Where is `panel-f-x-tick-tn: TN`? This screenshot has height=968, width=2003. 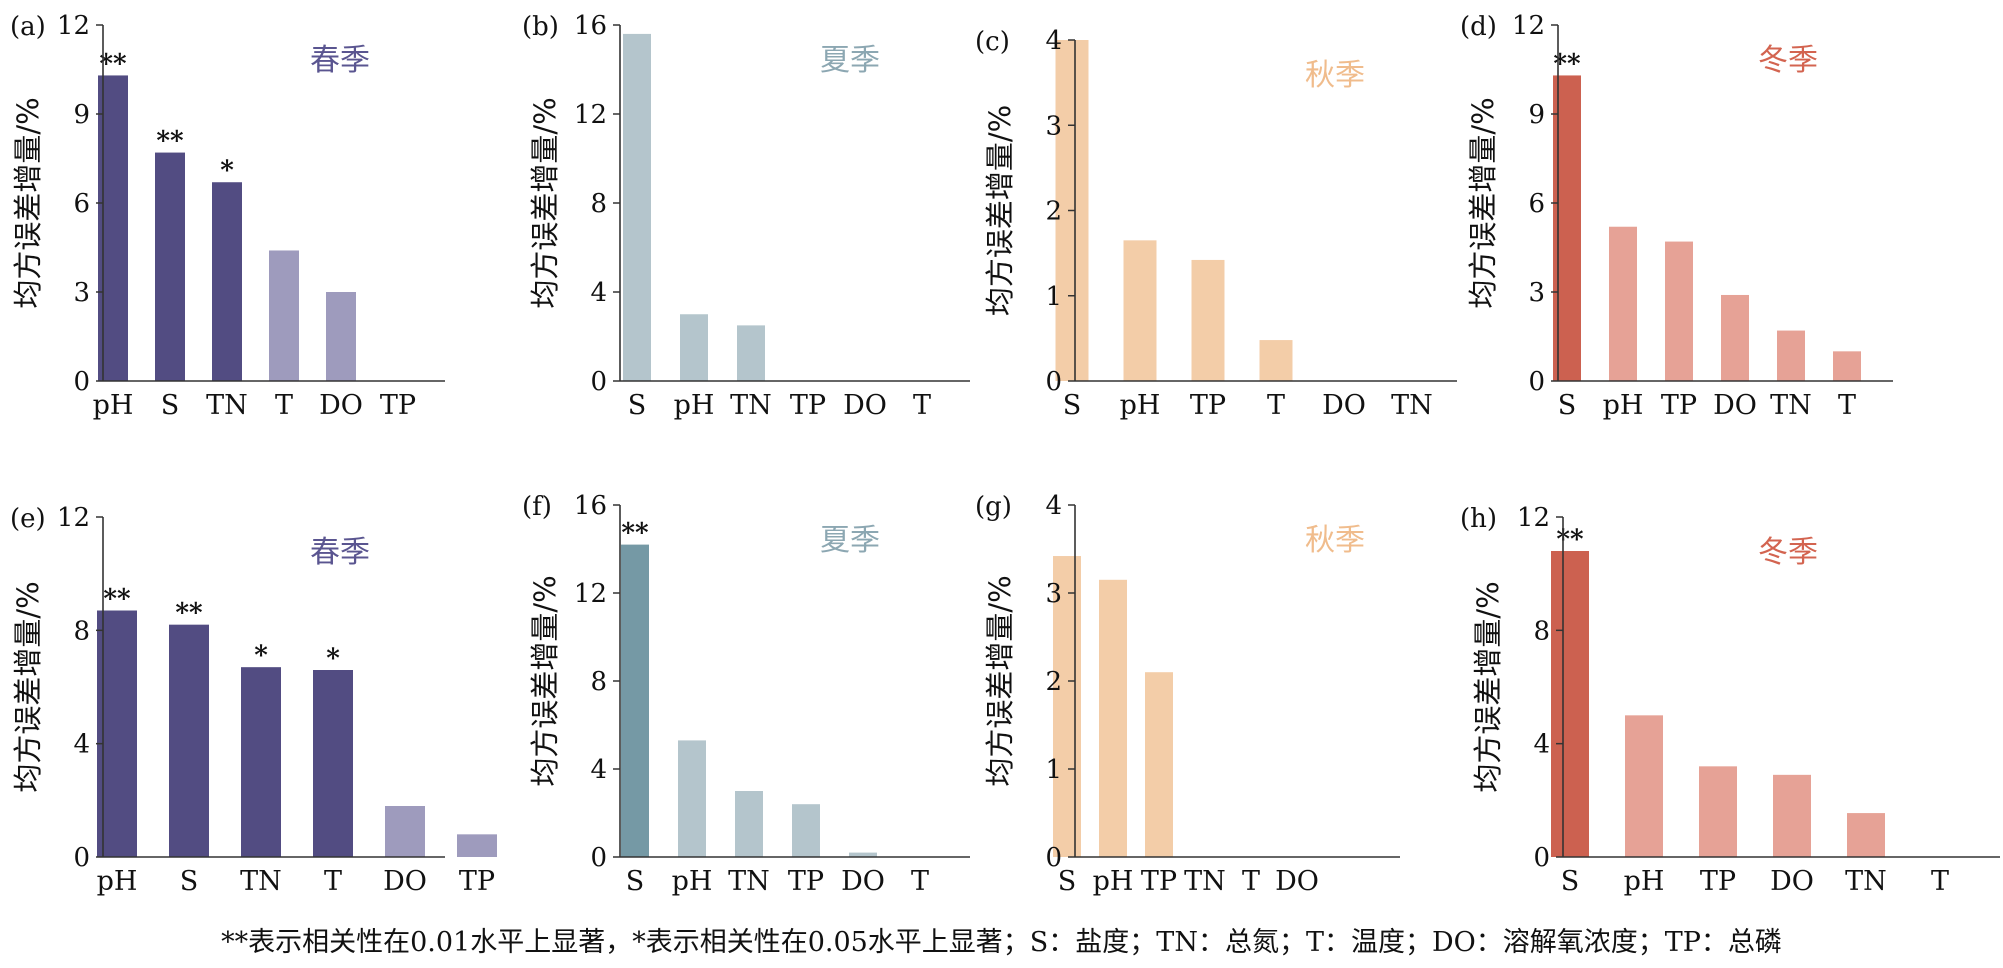 panel-f-x-tick-tn: TN is located at coordinates (749, 881).